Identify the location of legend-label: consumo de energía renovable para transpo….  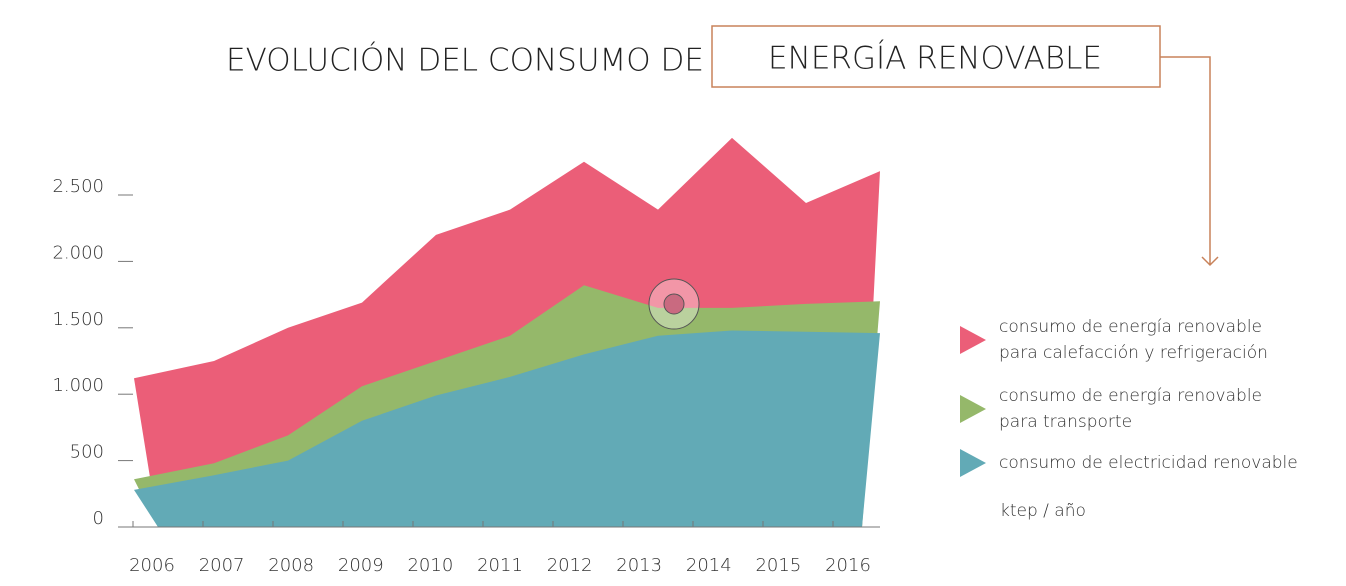
(1130, 409).